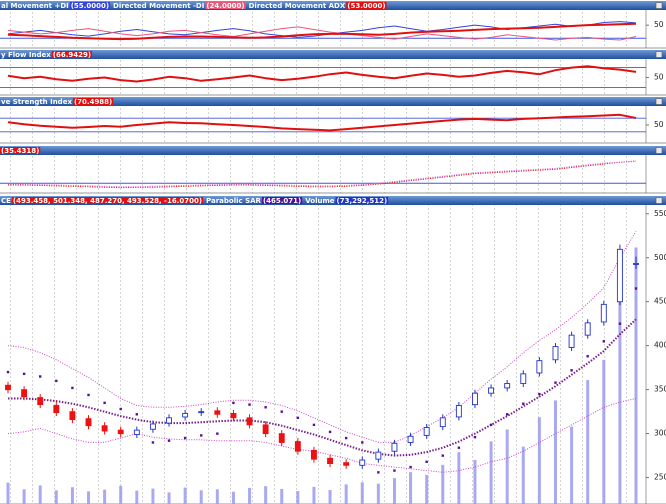 The image size is (666, 504). Describe the element at coordinates (366, 6) in the screenshot. I see `legend-value: (53.0000)` at that location.